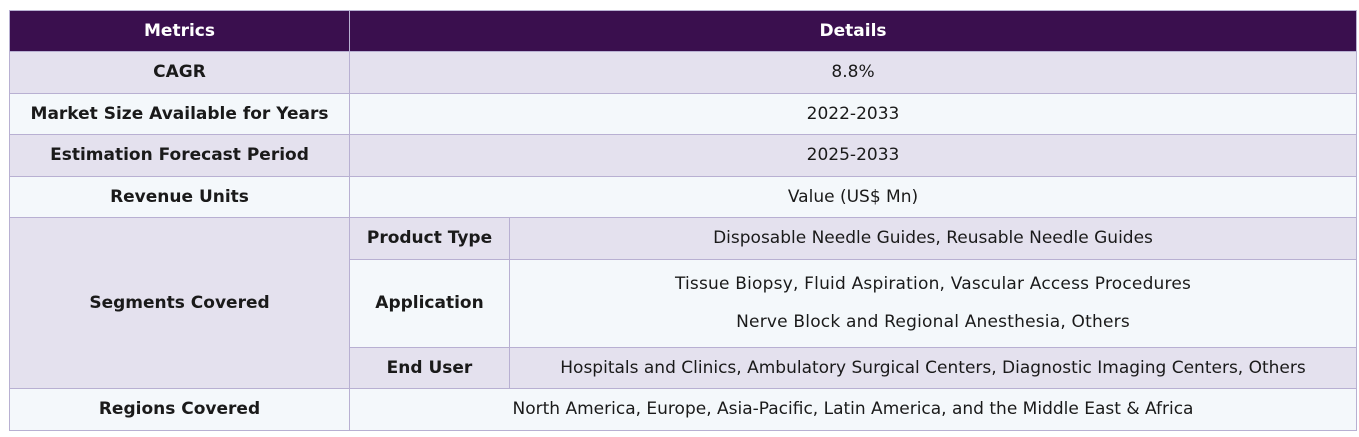 The width and height of the screenshot is (1359, 437). What do you see at coordinates (853, 72) in the screenshot?
I see `cagr-value: 8.8%` at bounding box center [853, 72].